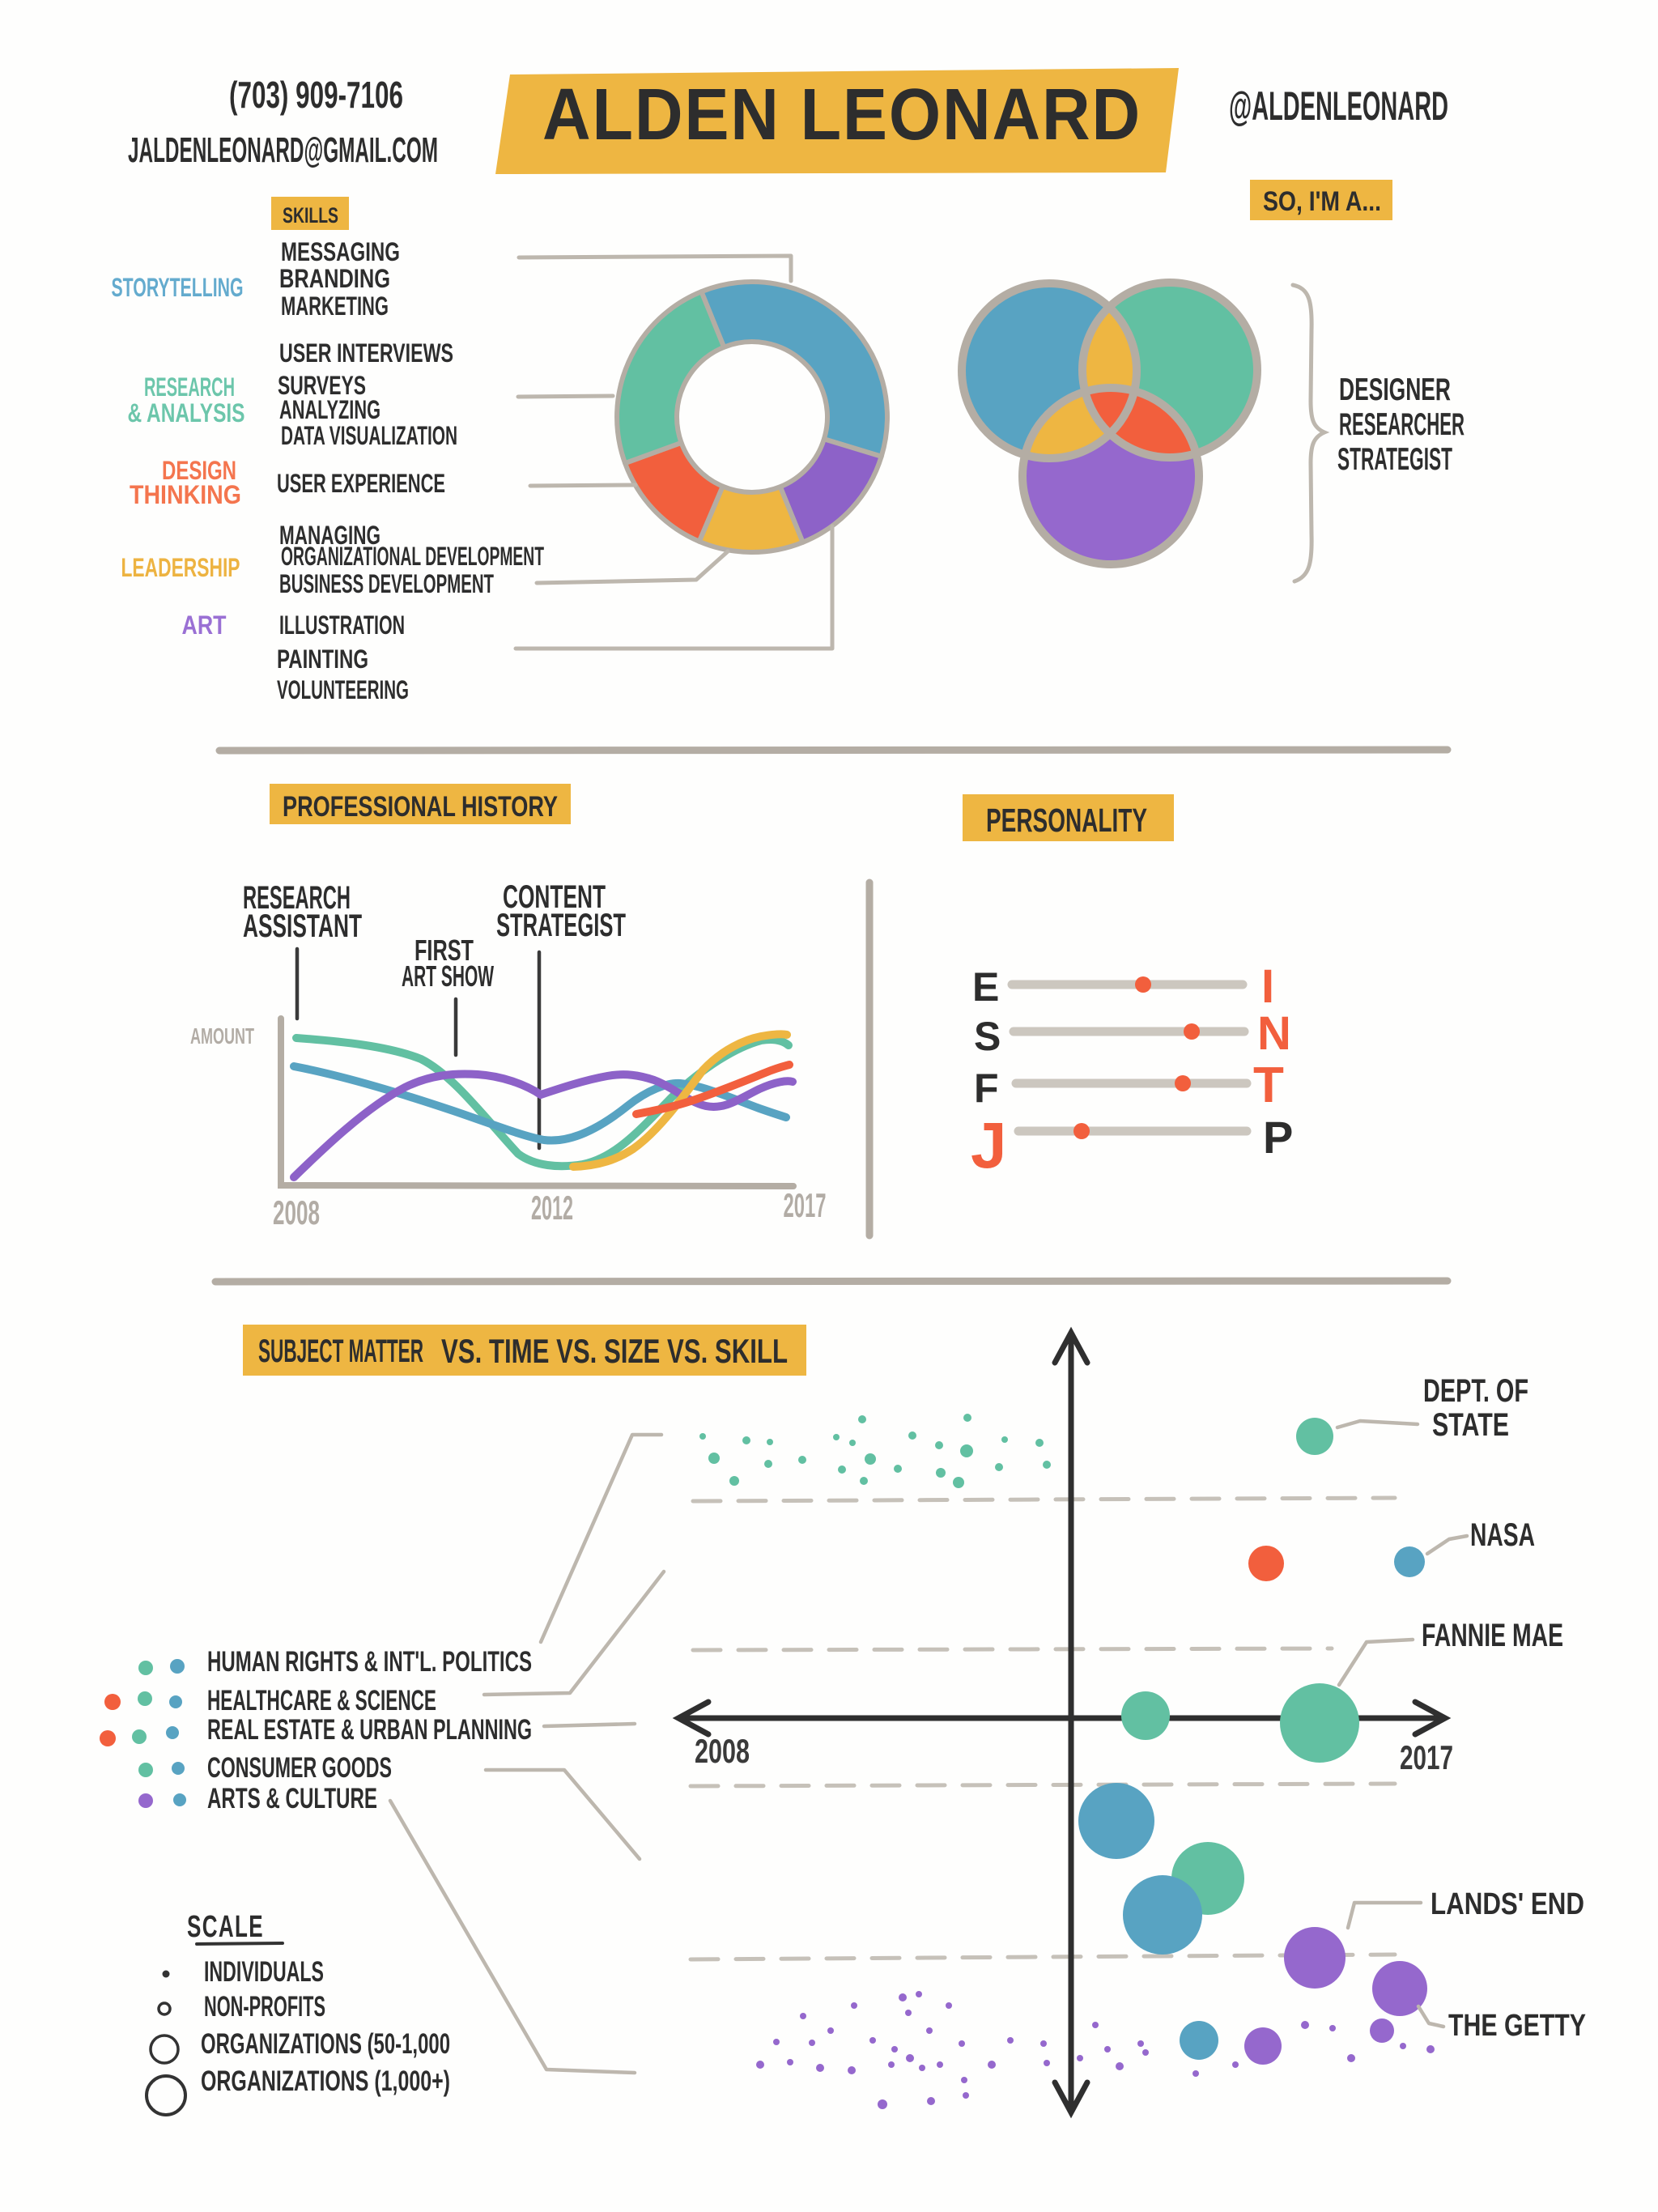 This screenshot has height=2212, width=1658. What do you see at coordinates (283, 150) in the screenshot?
I see `svg-text: JALDENLEONARD@GMAIL.COM` at bounding box center [283, 150].